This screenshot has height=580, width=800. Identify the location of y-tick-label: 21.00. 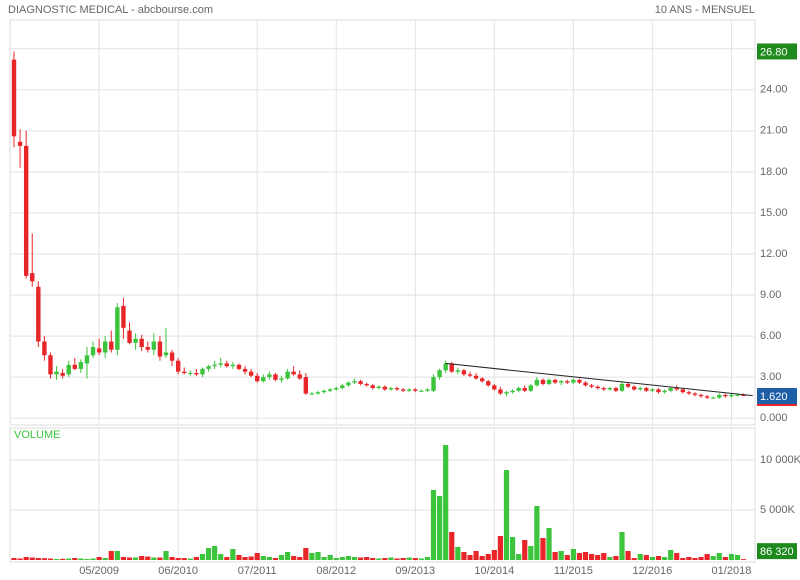
(774, 131).